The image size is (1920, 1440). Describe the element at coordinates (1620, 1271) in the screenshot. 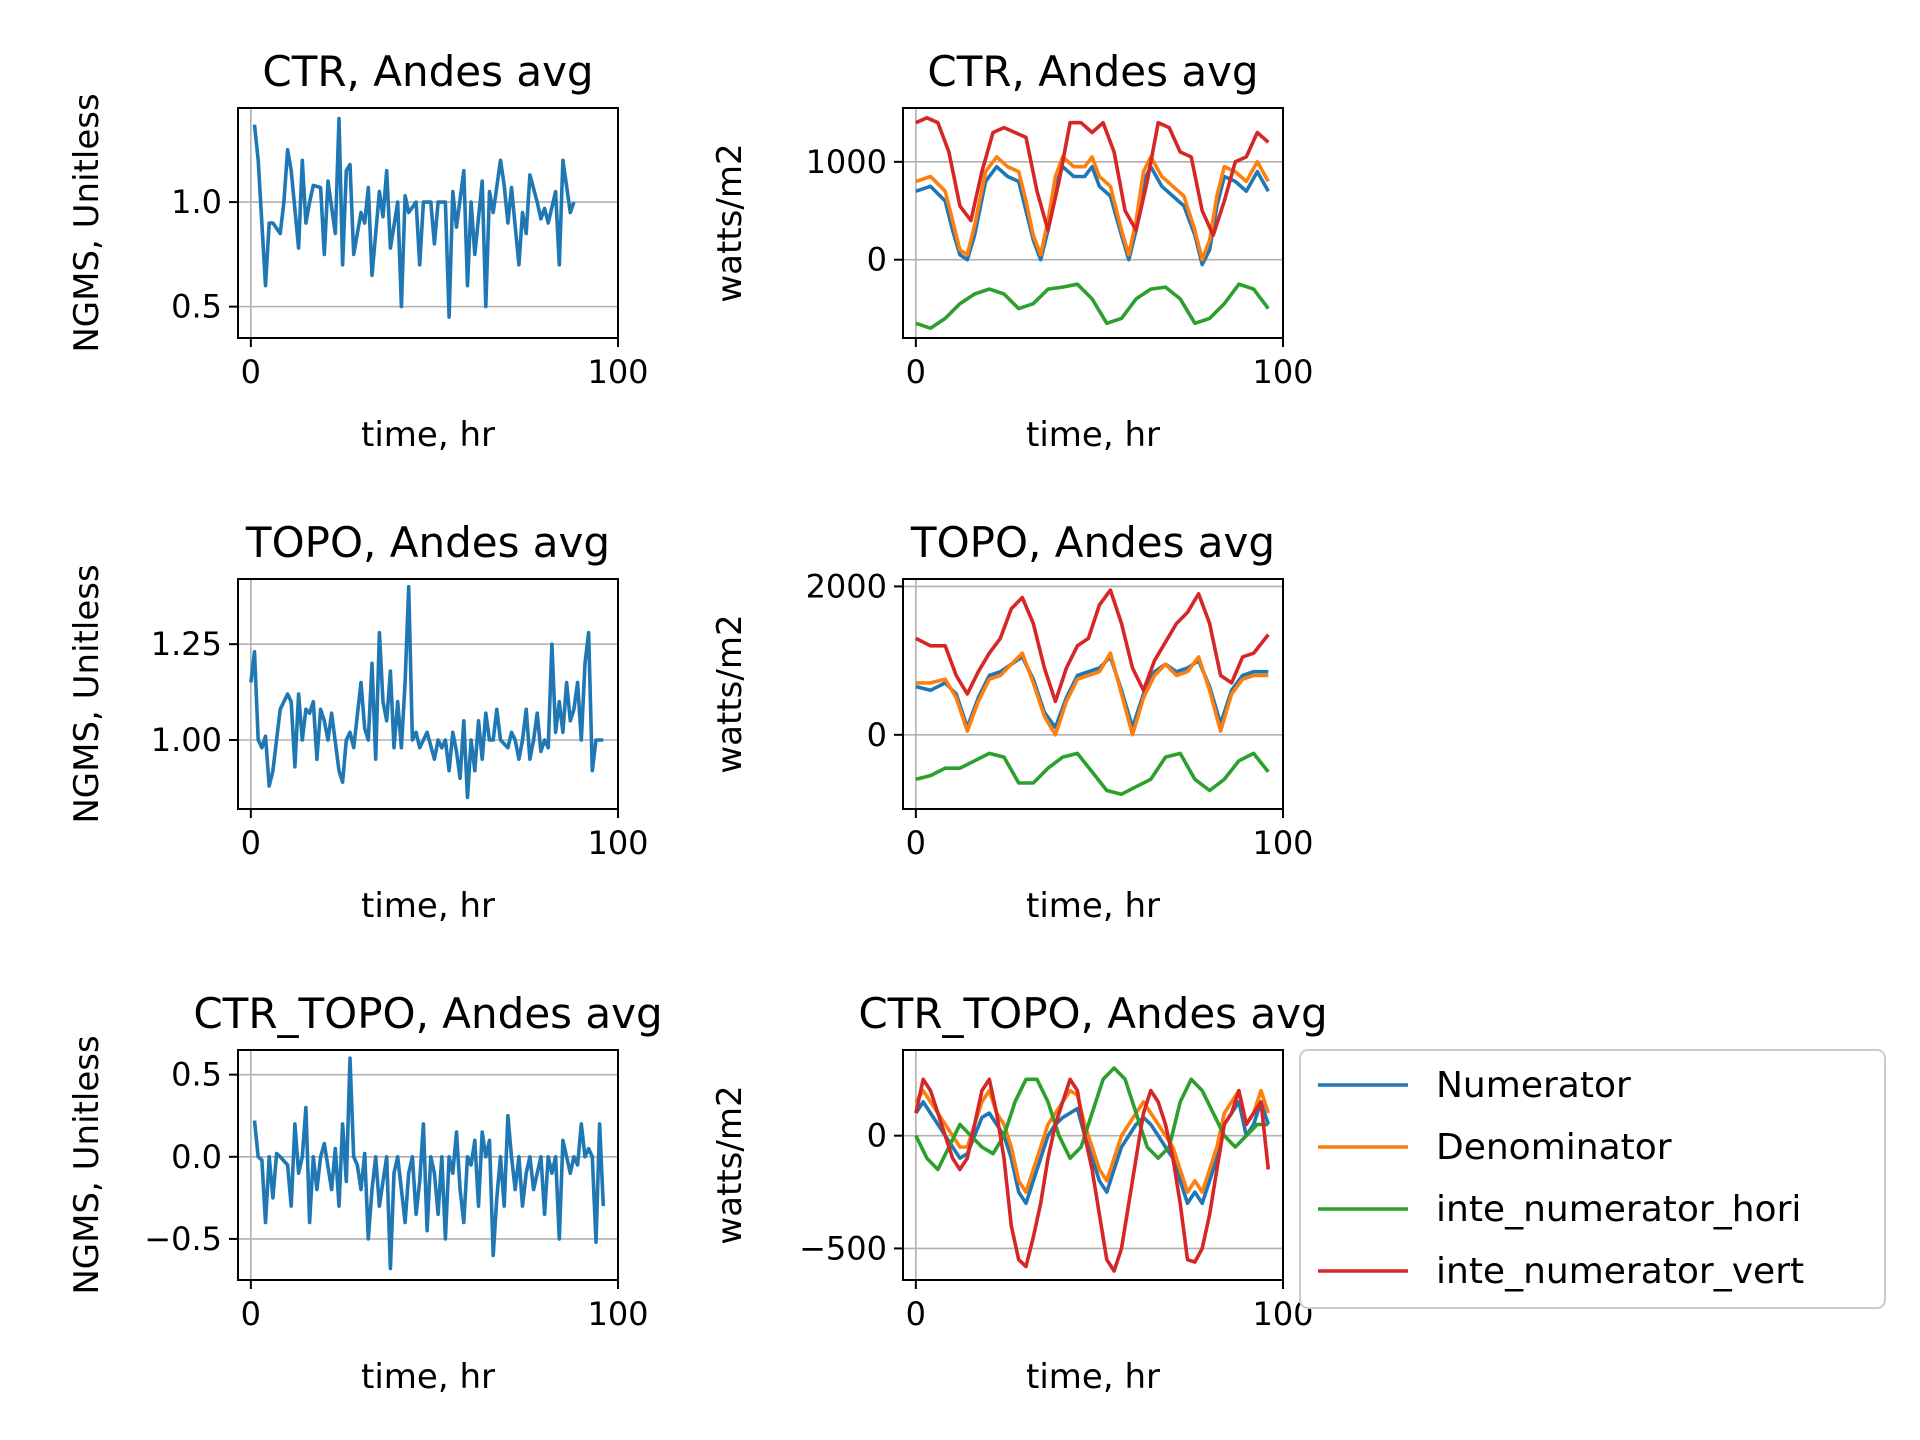

I see `legend-label-inte_numerator_vert: inte_numerator_vert` at that location.